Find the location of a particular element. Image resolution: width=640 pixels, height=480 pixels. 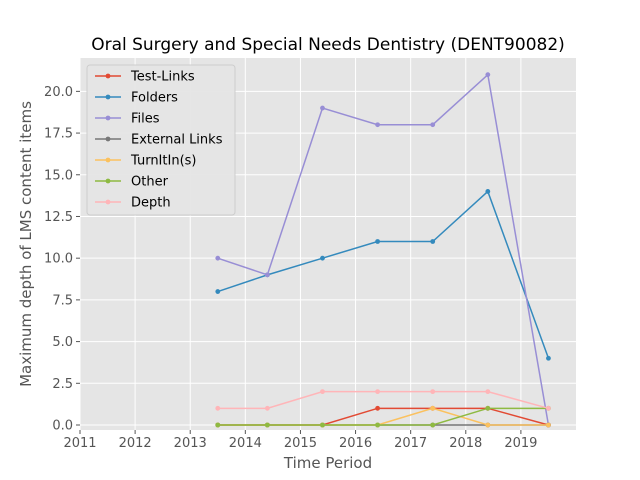

legend-label: Files is located at coordinates (145, 119).